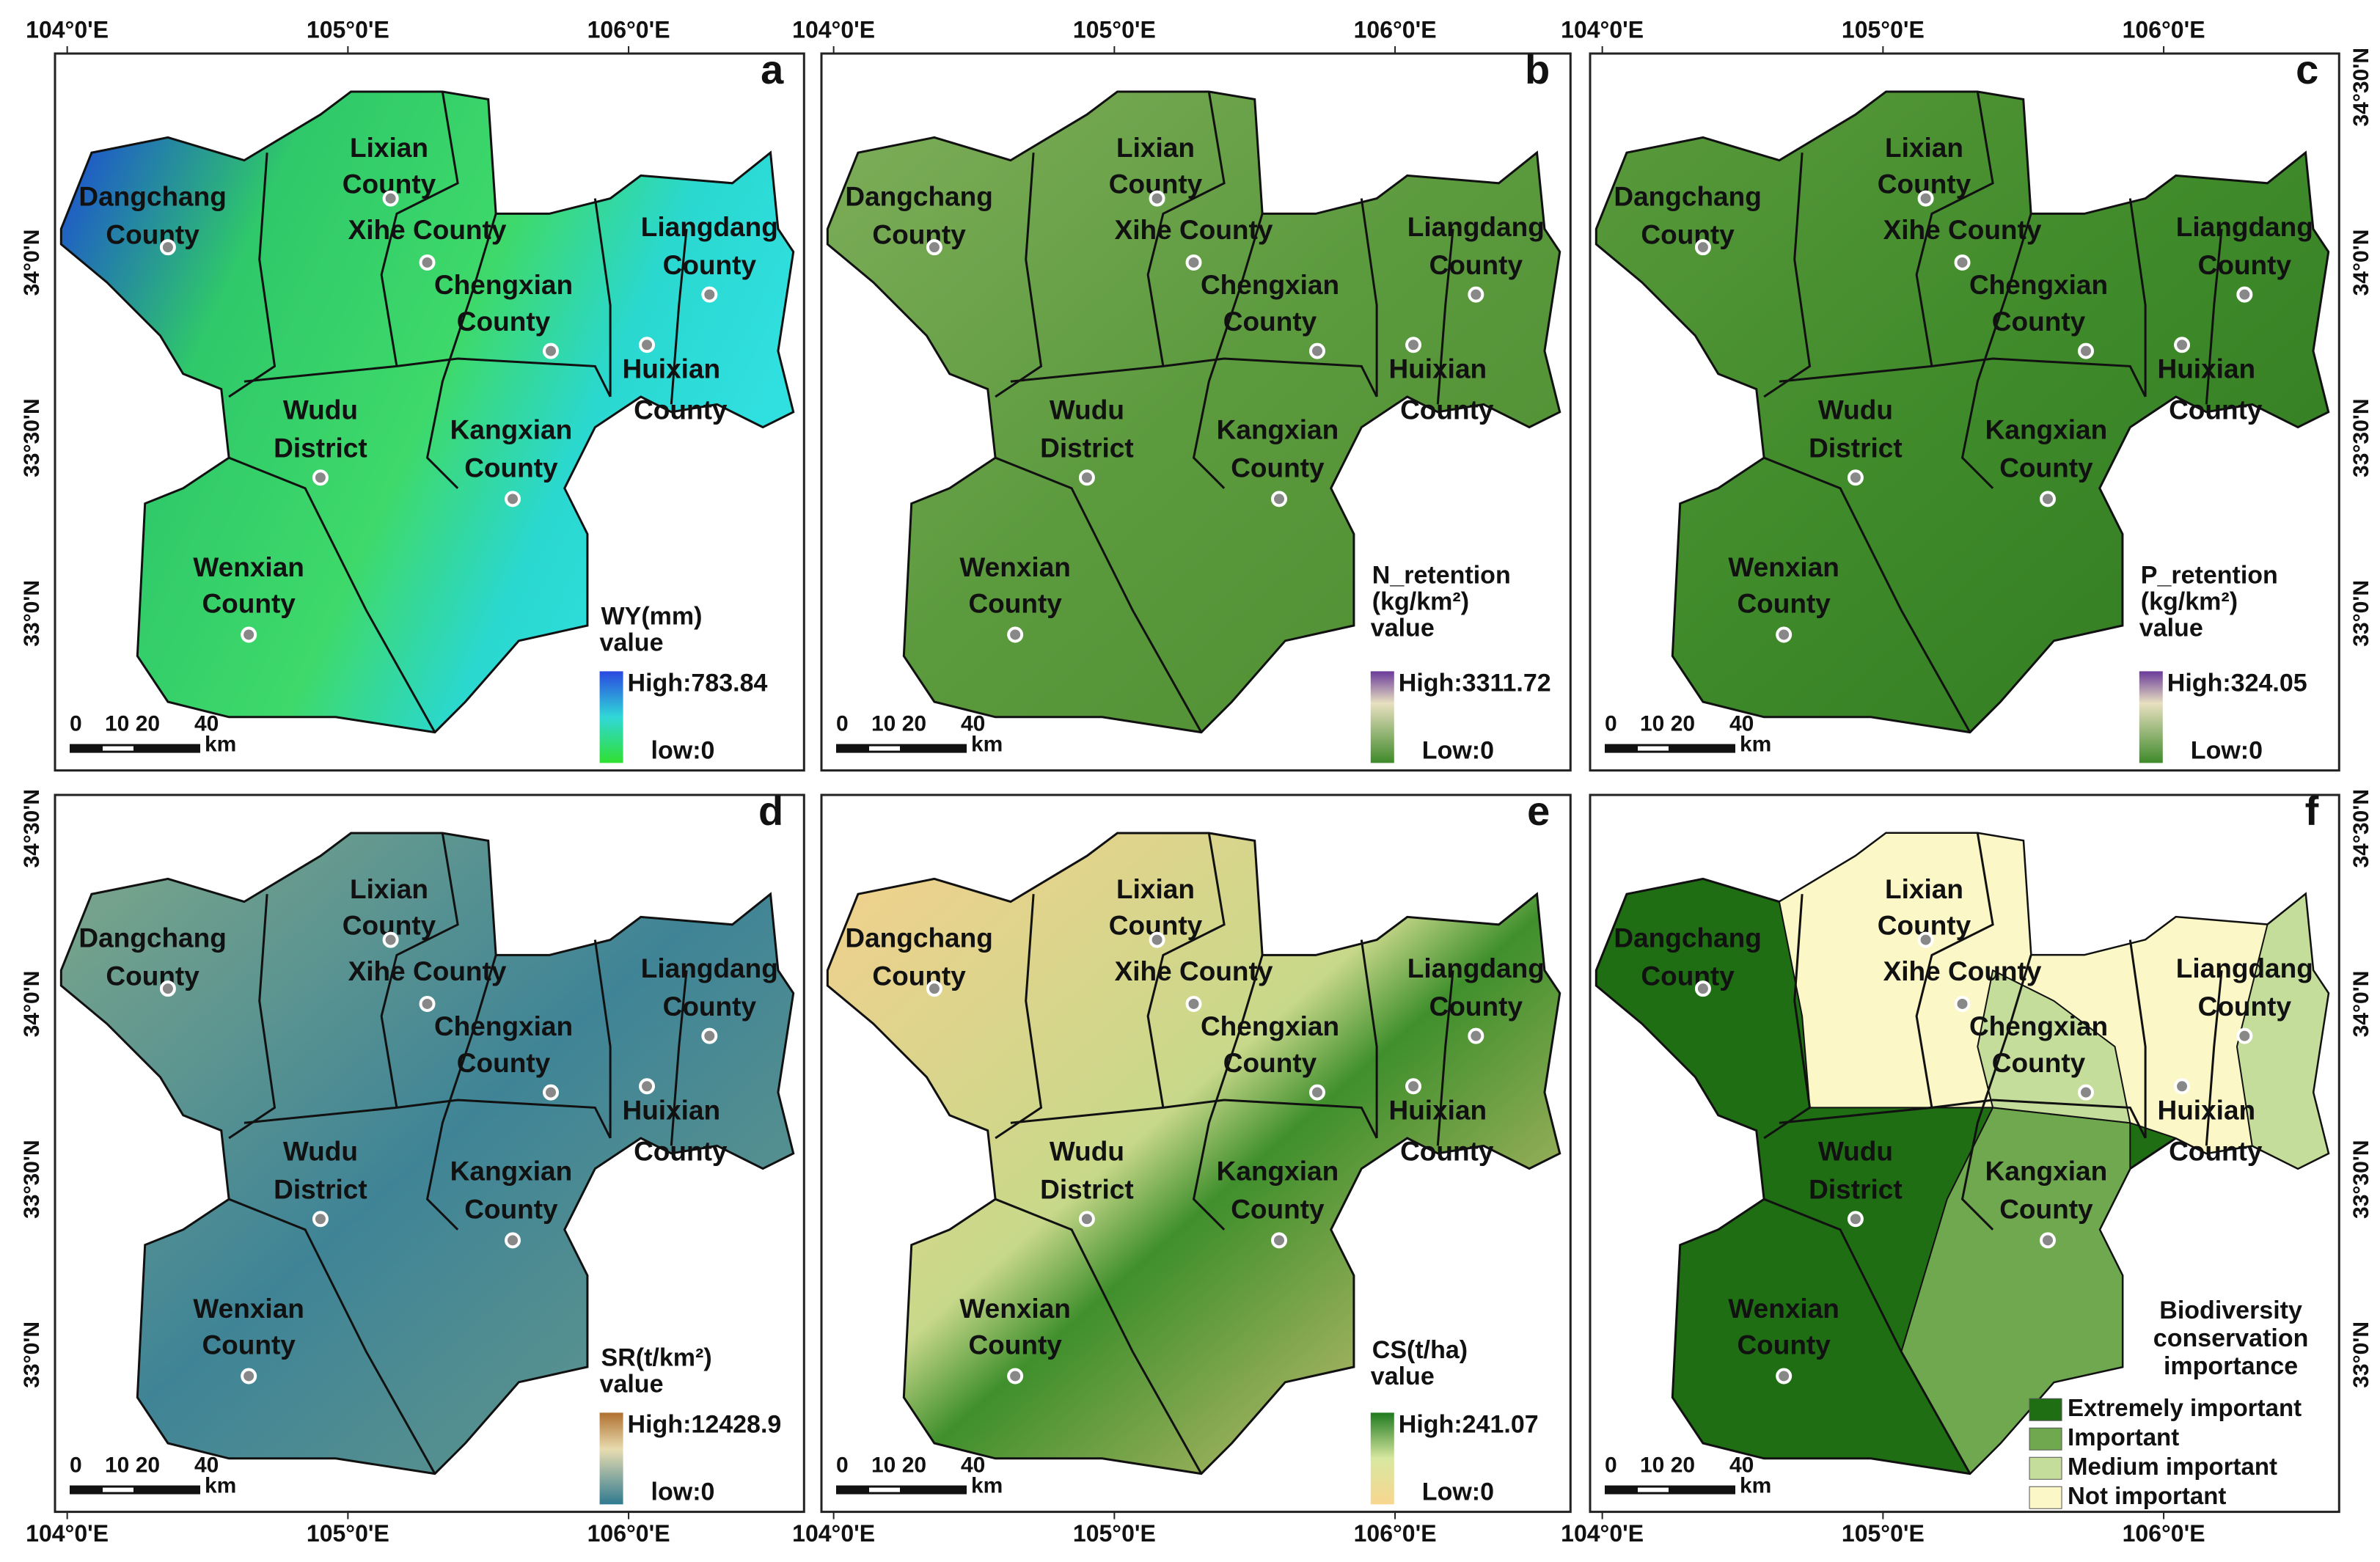  What do you see at coordinates (2312, 811) in the screenshot?
I see `panel-letter: f` at bounding box center [2312, 811].